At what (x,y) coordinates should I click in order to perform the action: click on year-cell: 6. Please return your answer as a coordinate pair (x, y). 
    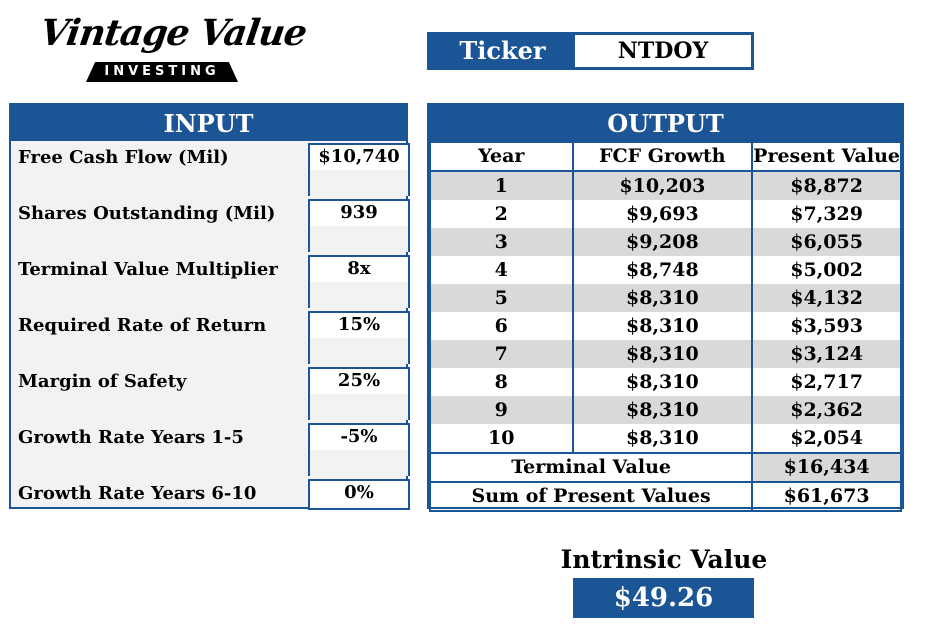
    Looking at the image, I should click on (501, 326).